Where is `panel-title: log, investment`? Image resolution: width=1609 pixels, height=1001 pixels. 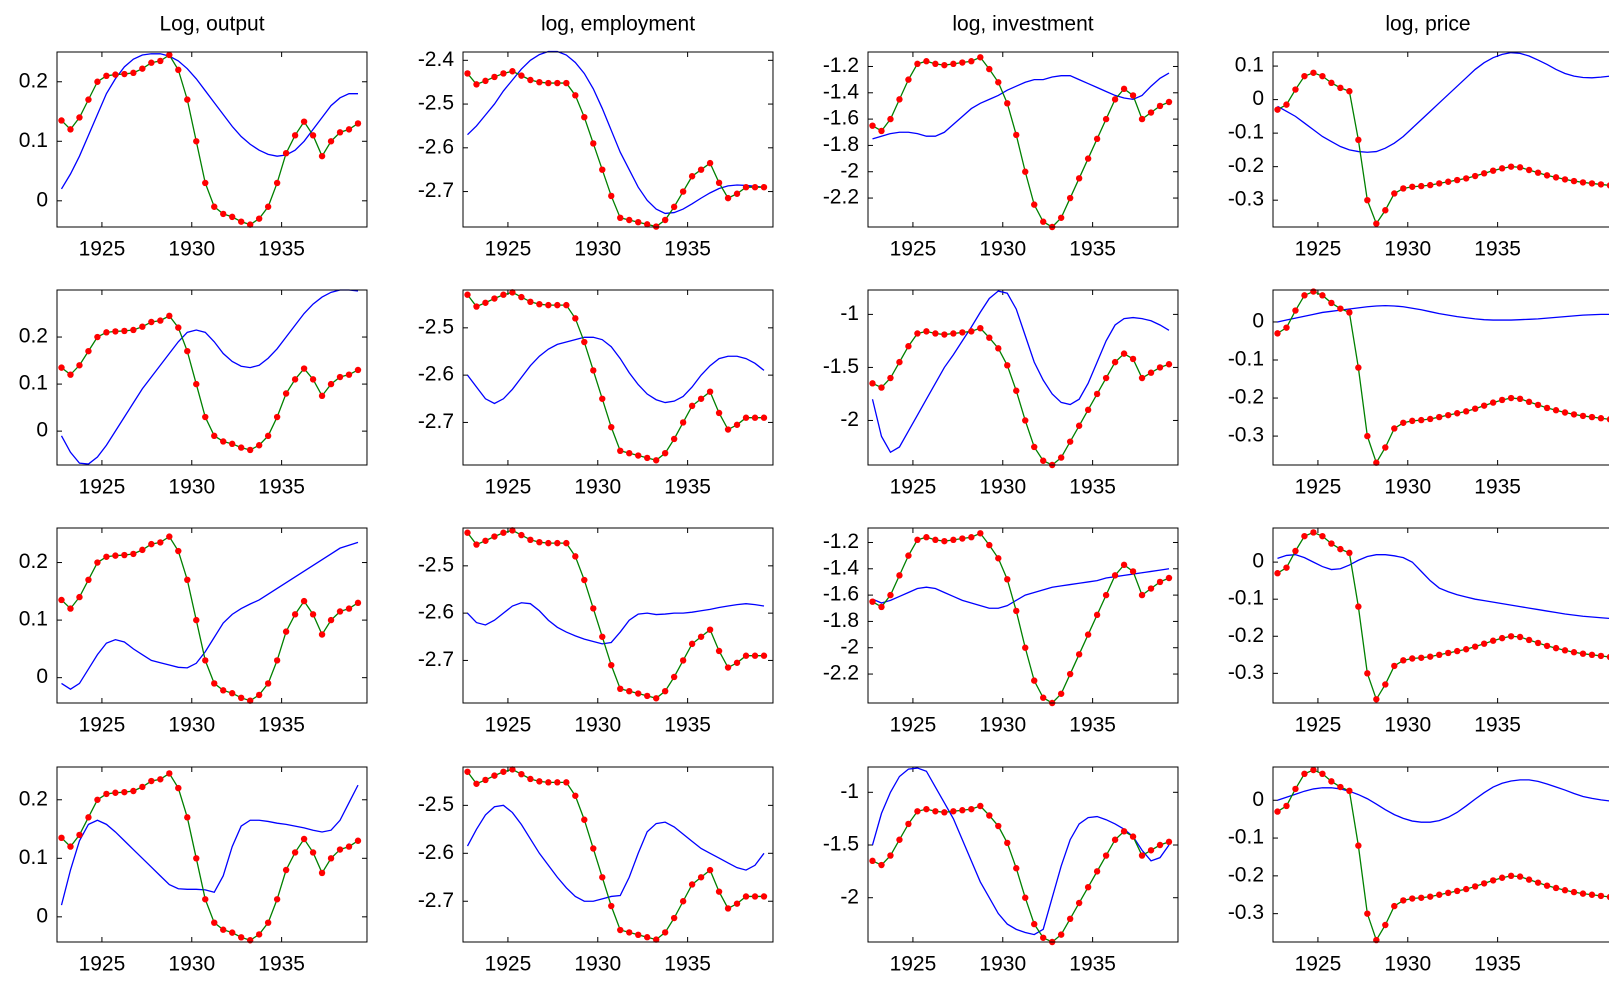
panel-title: log, investment is located at coordinates (1022, 24).